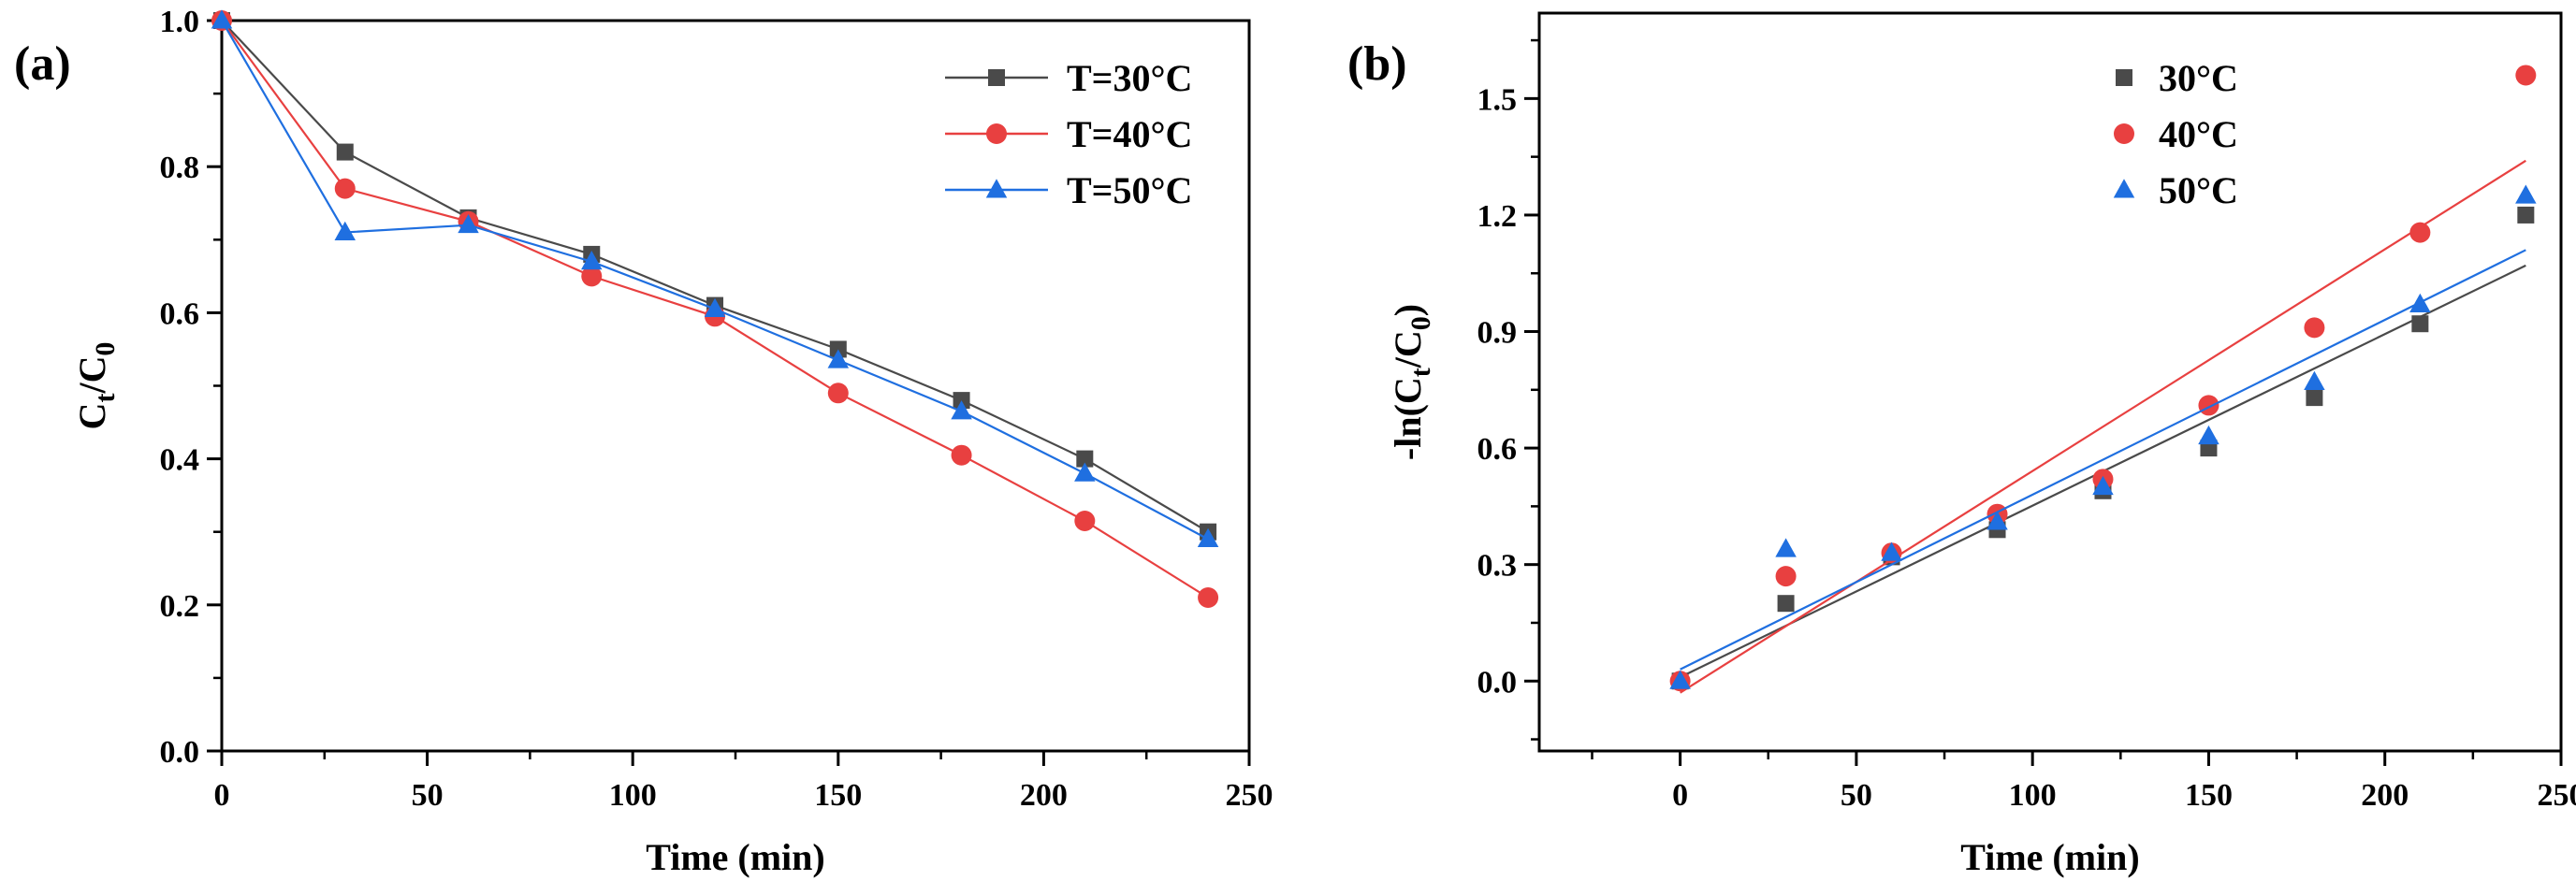 The width and height of the screenshot is (2576, 895). Describe the element at coordinates (180, 22) in the screenshot. I see `y-tick-label: 1.0` at that location.